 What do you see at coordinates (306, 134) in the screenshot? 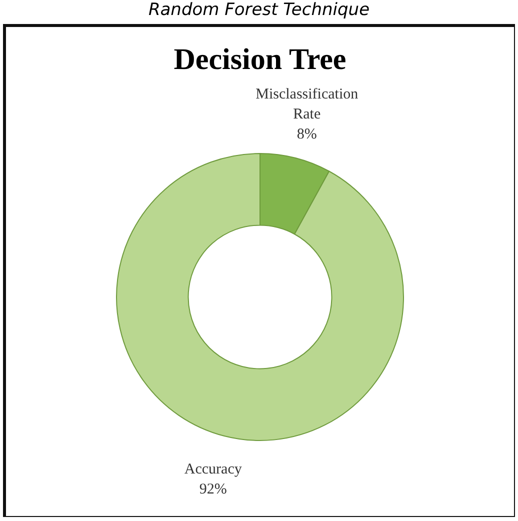
I see `data-label: 8%` at bounding box center [306, 134].